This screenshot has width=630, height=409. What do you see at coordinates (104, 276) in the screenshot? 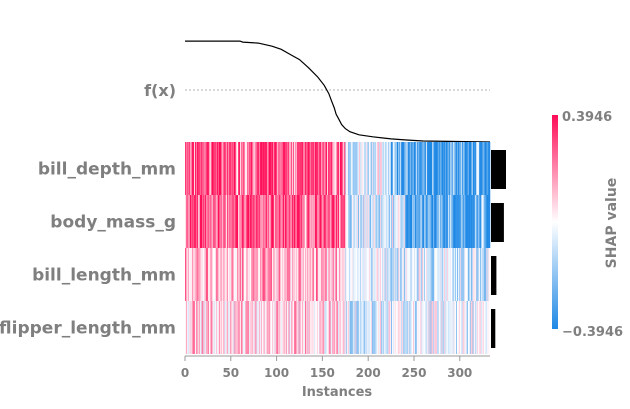
I see `feature-label-bill_length_mm: bill_length_mm` at bounding box center [104, 276].